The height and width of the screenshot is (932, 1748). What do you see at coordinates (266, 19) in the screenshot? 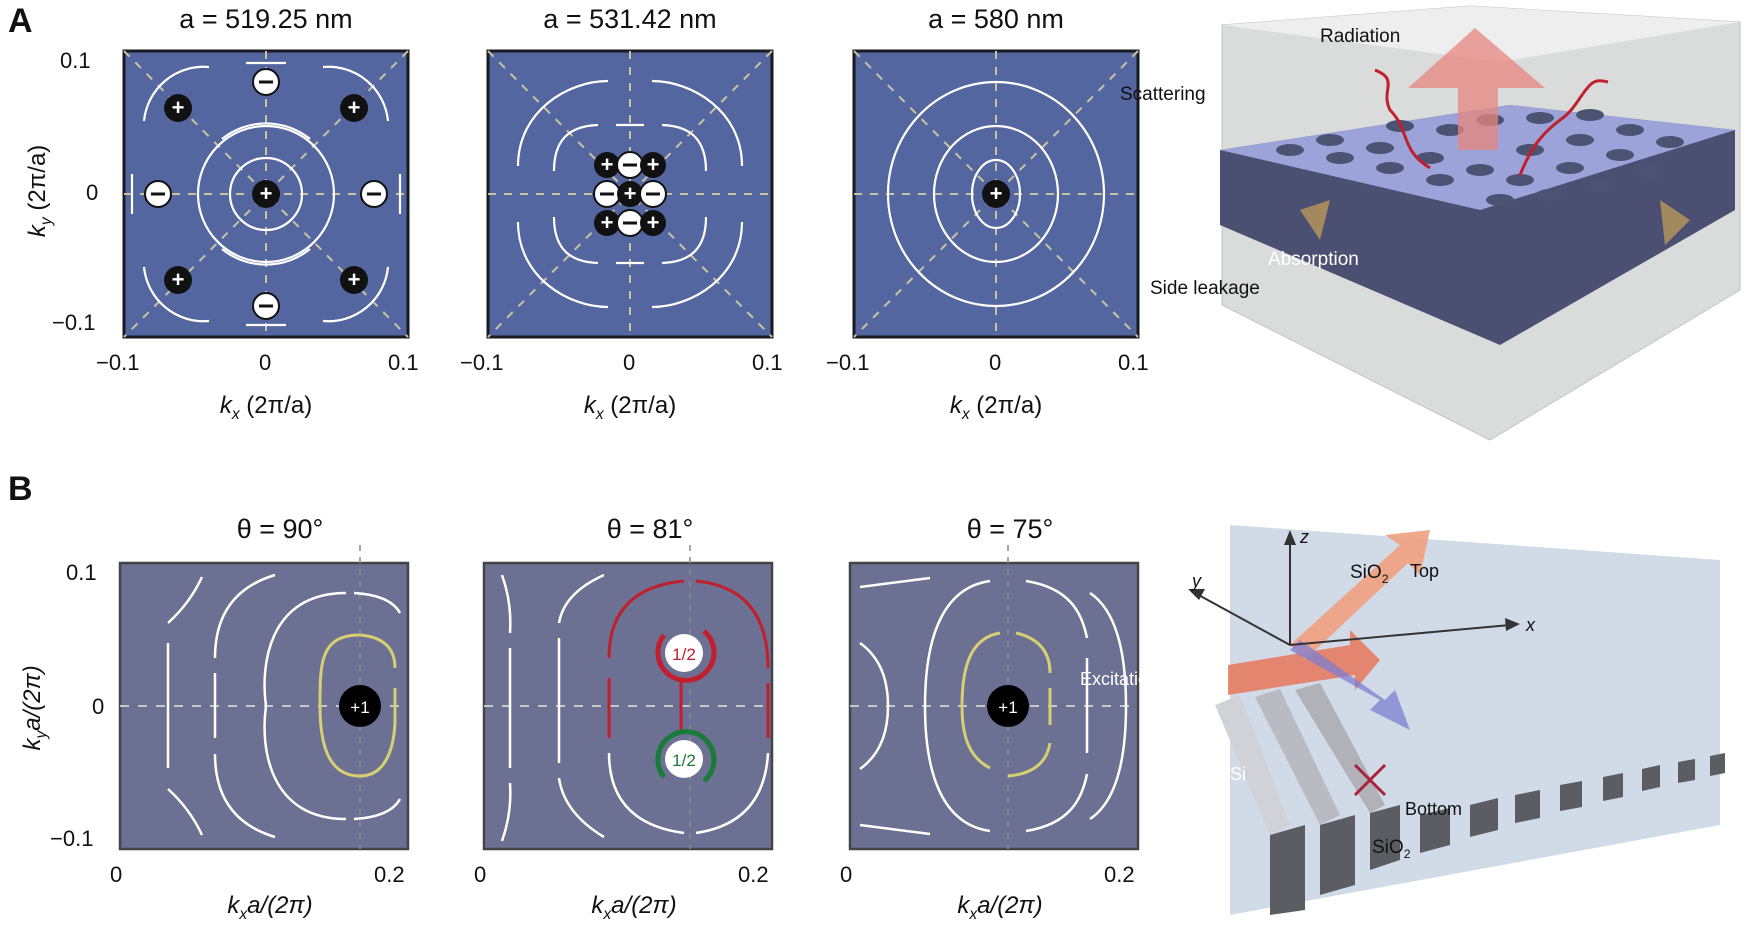
I see `plot-title: a = 519.25 nm` at bounding box center [266, 19].